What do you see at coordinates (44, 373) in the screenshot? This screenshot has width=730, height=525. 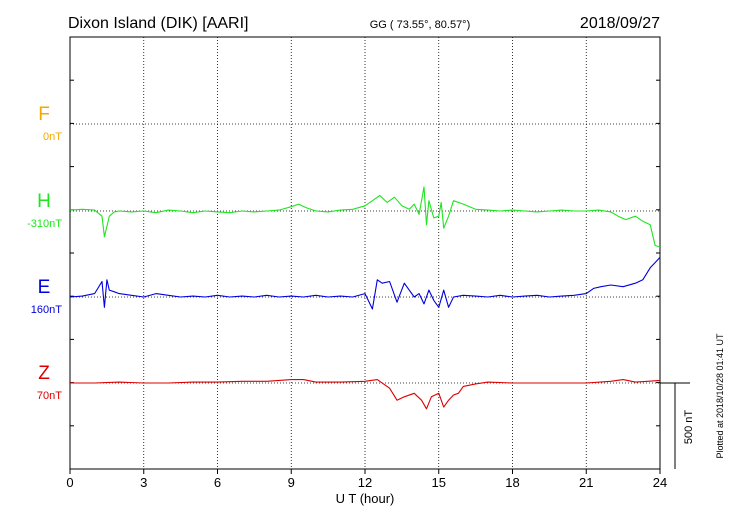 I see `series-label-z: Z` at bounding box center [44, 373].